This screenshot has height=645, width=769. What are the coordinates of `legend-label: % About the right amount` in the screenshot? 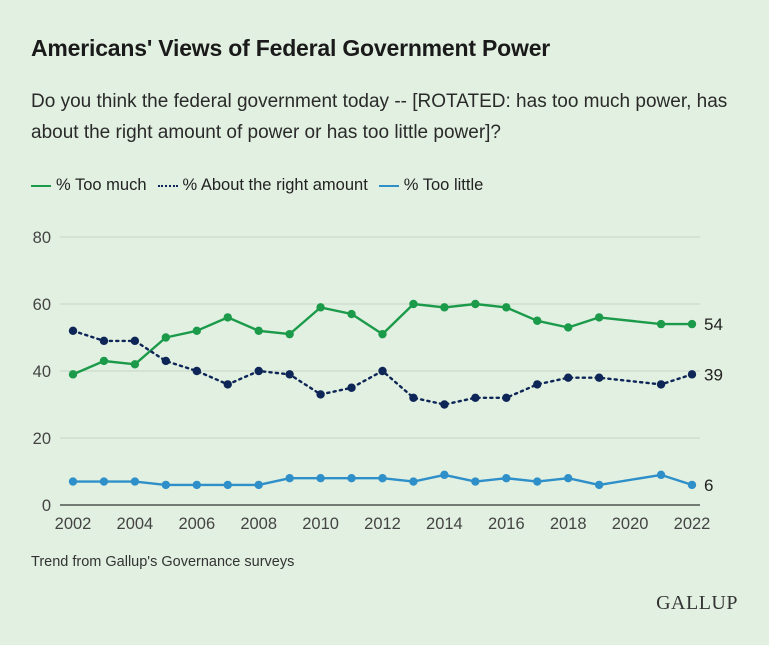 It's located at (275, 185).